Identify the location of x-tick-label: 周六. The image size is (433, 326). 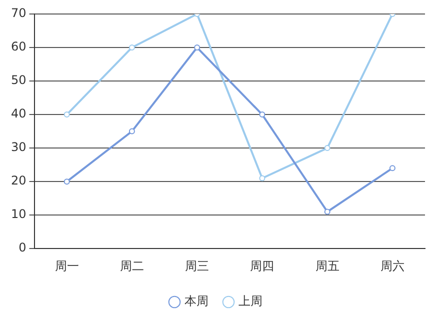
(392, 265).